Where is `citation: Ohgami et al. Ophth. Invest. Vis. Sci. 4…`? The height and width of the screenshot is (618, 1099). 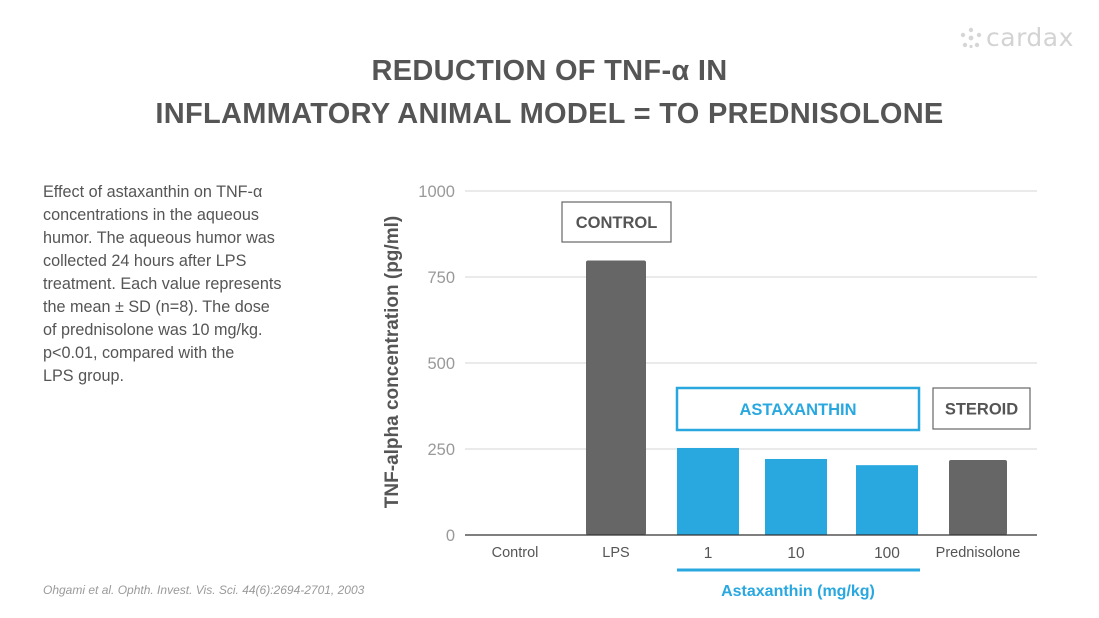 citation: Ohgami et al. Ophth. Invest. Vis. Sci. 4… is located at coordinates (204, 590).